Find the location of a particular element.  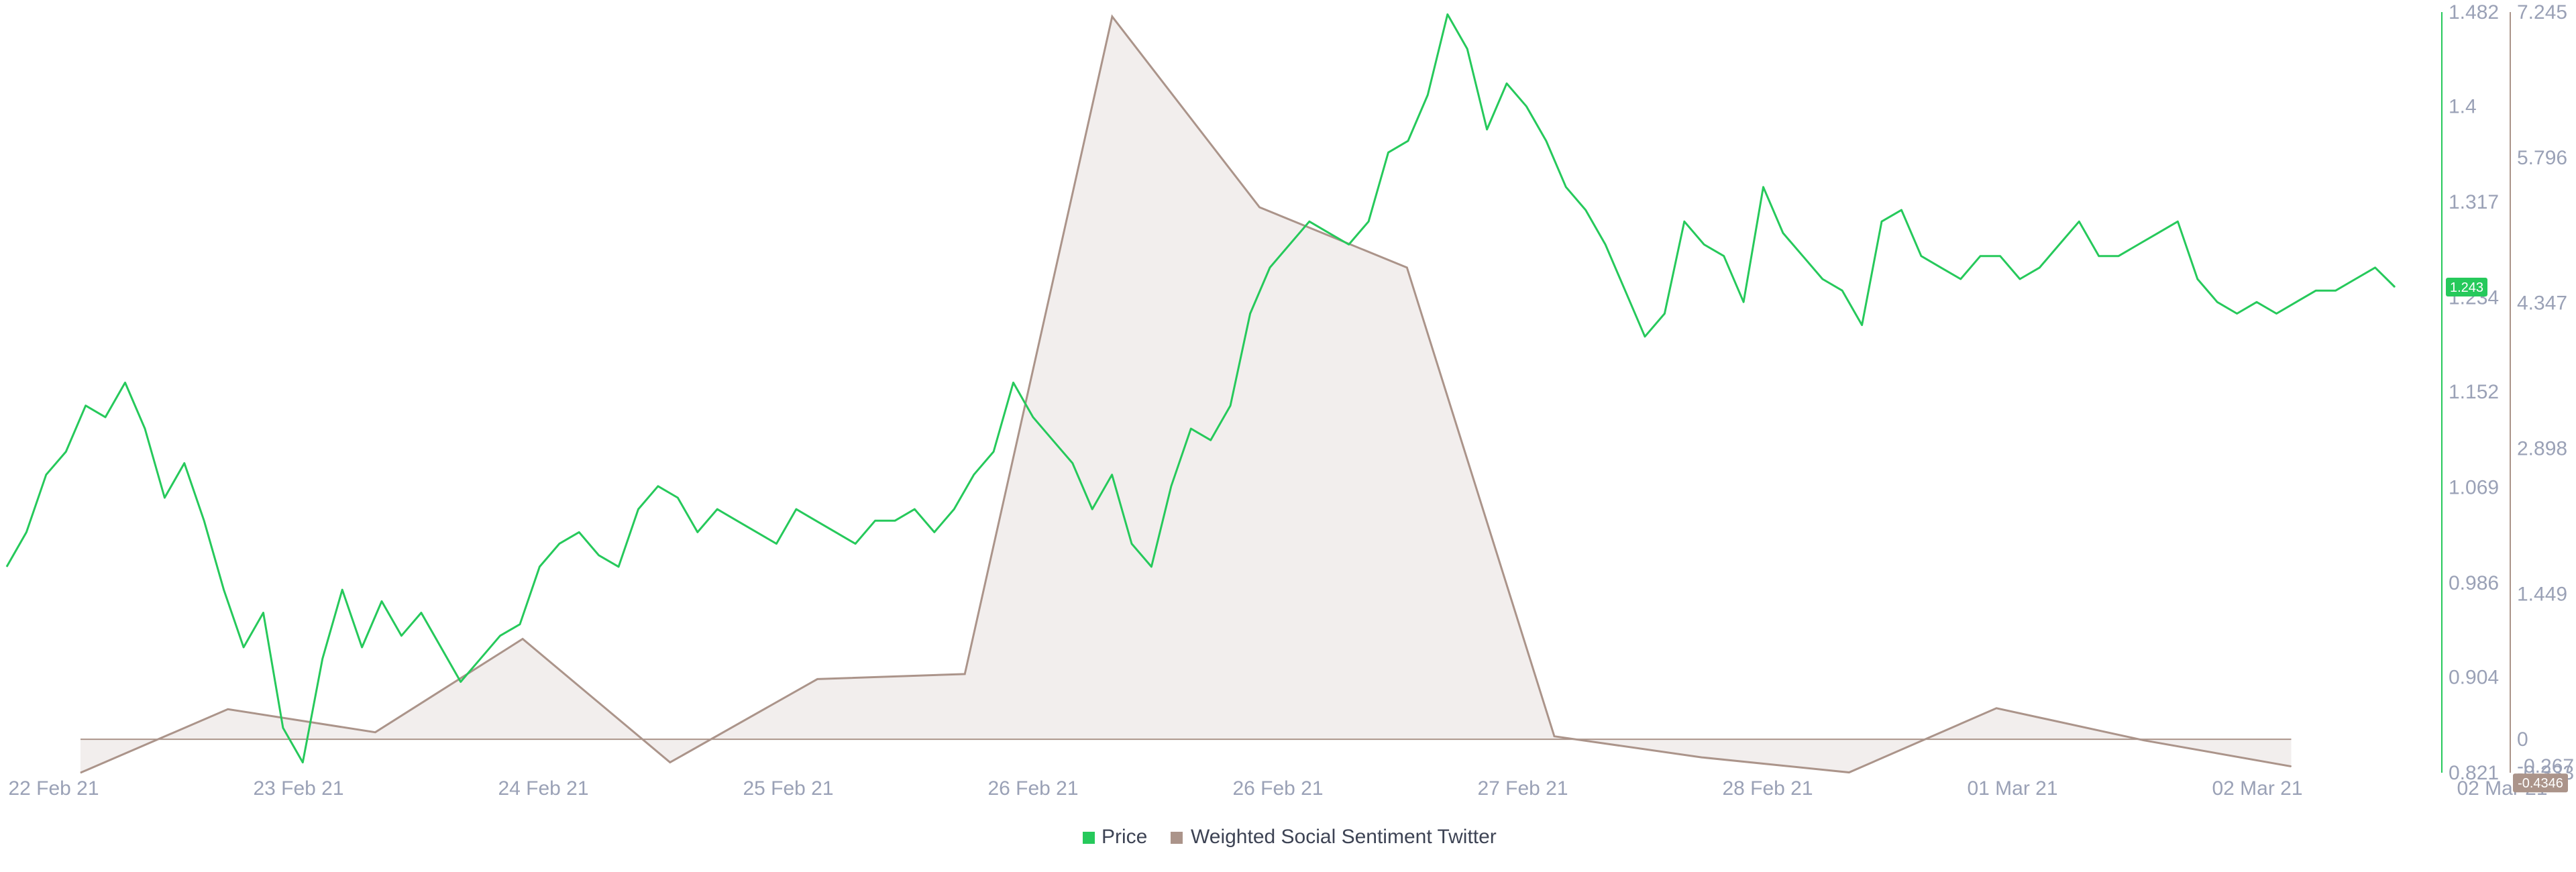

current-value-badges: 1.243 -0.4346 is located at coordinates (2507, 535).